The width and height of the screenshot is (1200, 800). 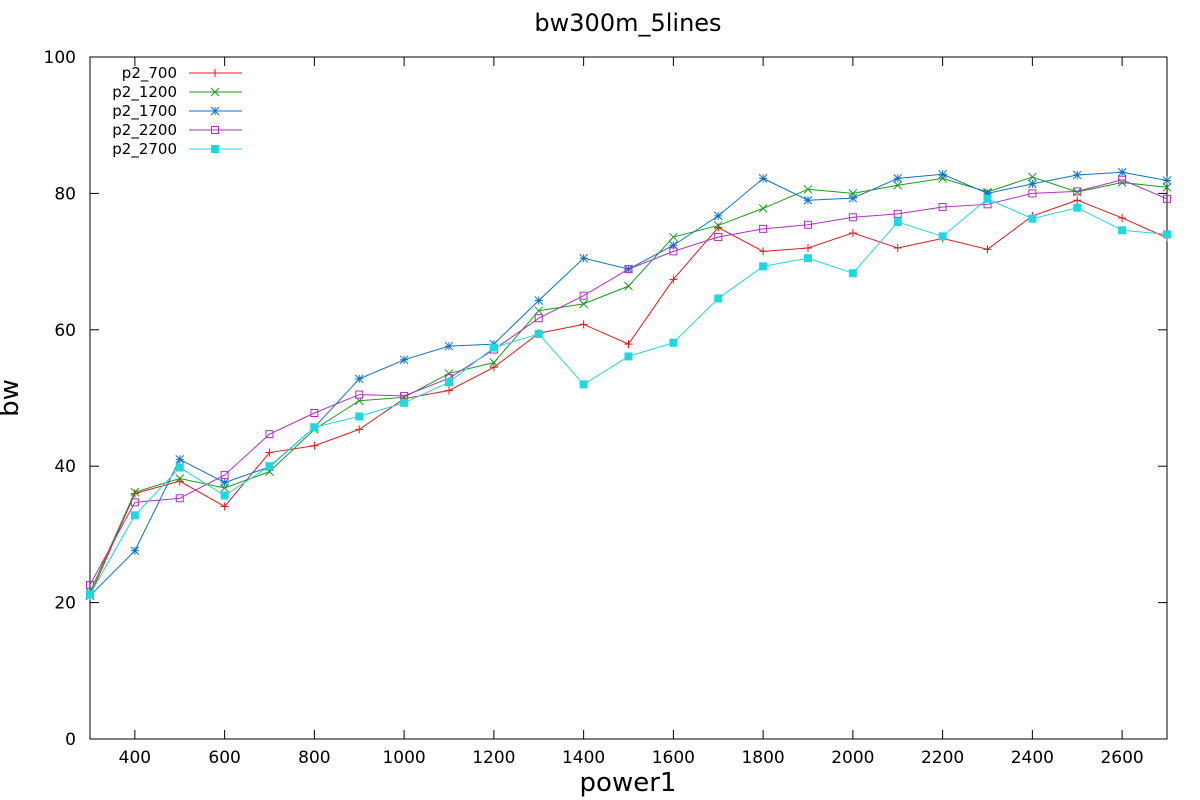 I want to click on x-axis-label: power1, so click(x=628, y=783).